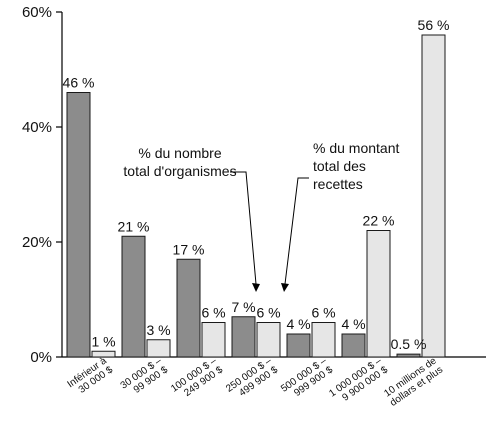  I want to click on category-label-text: 10 millions dedollars et plus, so click(414, 382).